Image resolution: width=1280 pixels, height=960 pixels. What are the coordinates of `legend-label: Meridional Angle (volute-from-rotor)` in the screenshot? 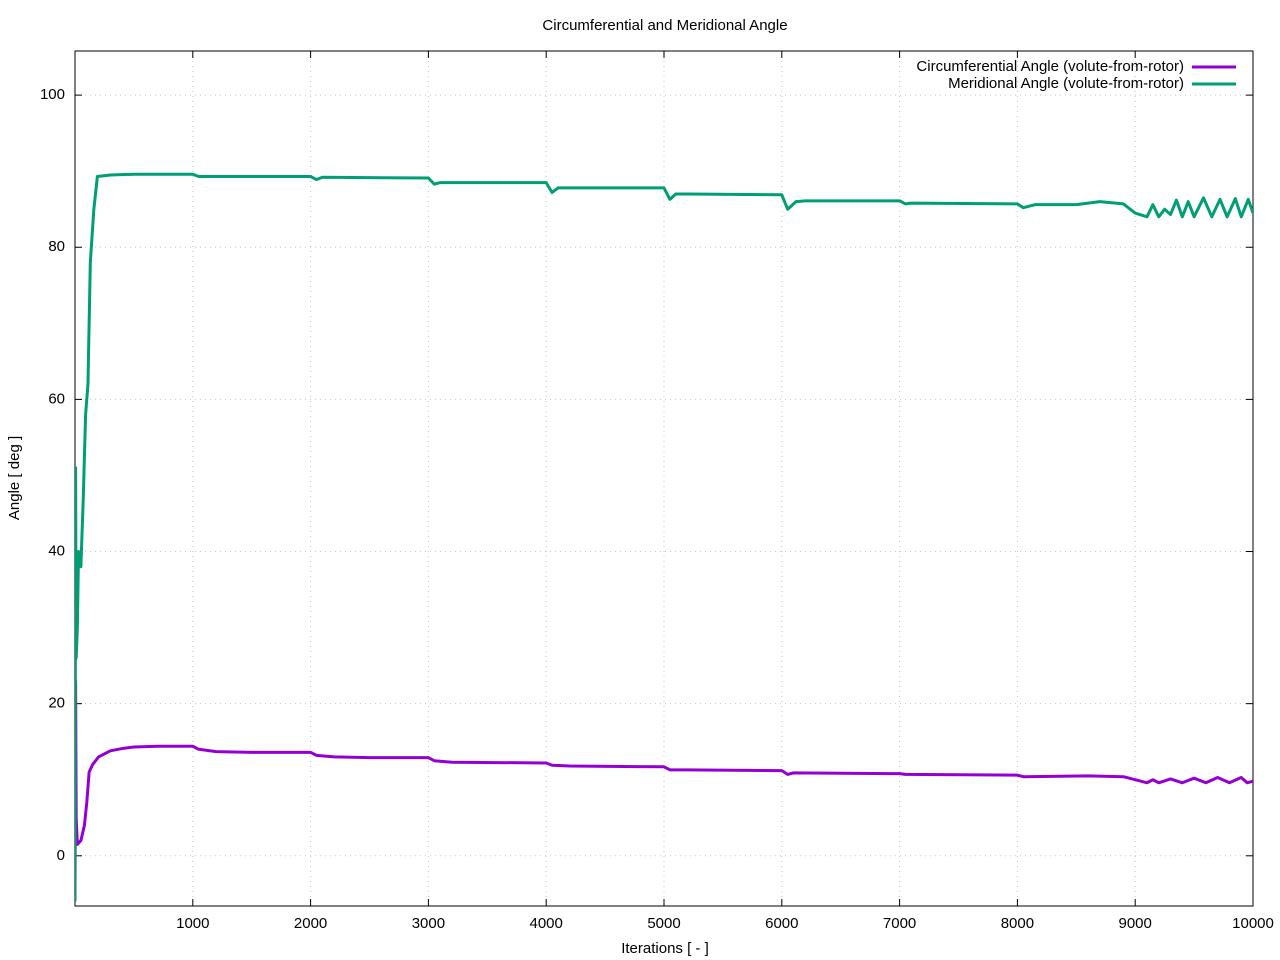 It's located at (1066, 83).